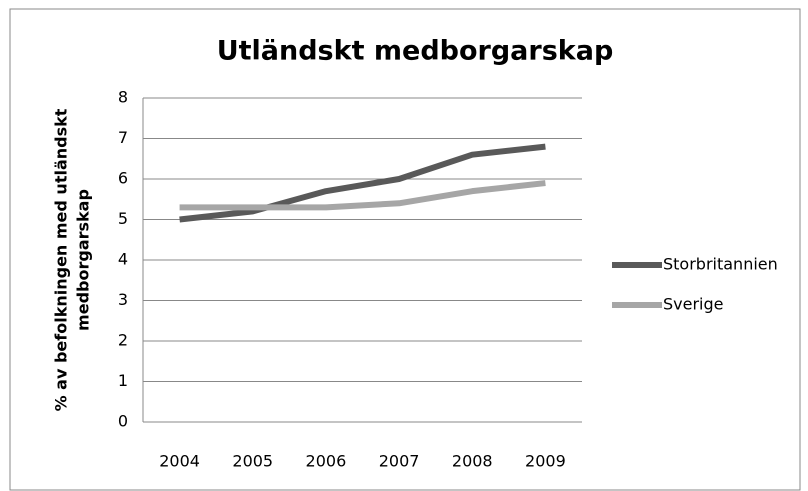 This screenshot has width=808, height=491. I want to click on chart-title: Utländskt medborgarskap, so click(415, 51).